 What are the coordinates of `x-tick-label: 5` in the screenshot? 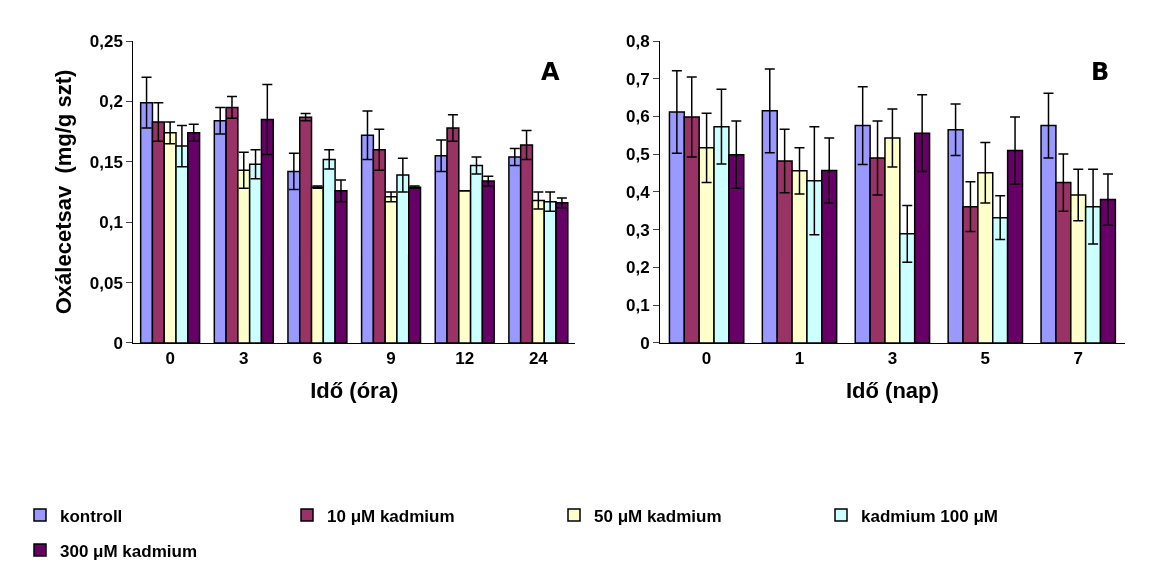 It's located at (985, 359).